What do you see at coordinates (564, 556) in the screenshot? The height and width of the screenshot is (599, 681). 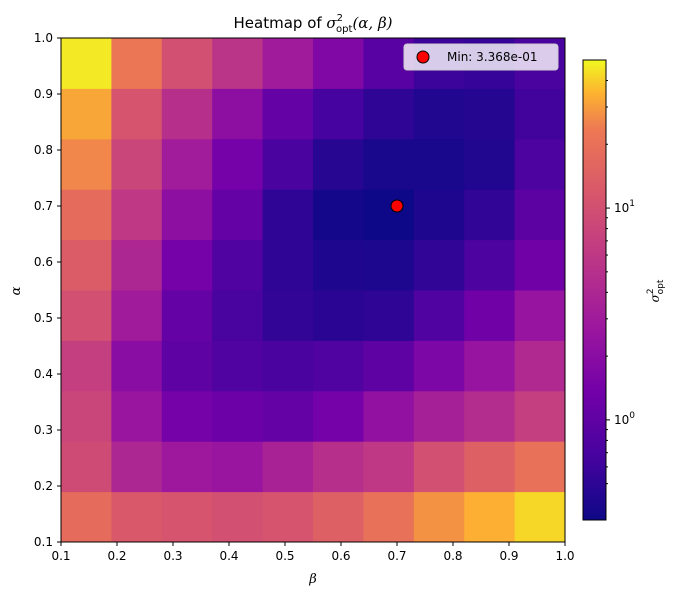 I see `x-tick-label: 1.0` at bounding box center [564, 556].